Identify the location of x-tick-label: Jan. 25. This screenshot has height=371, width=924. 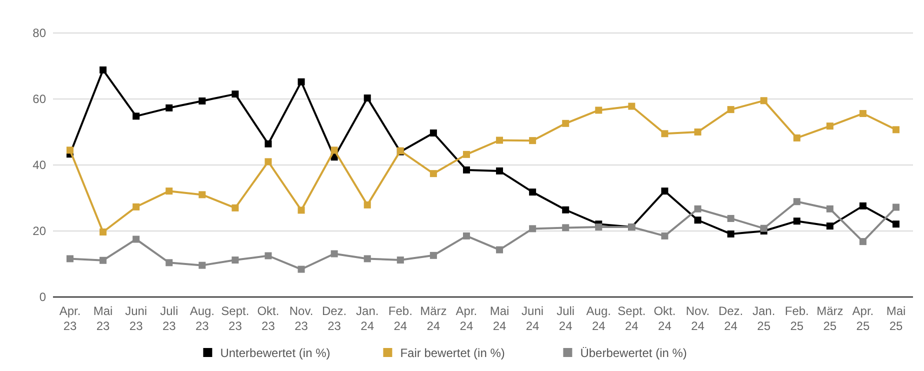
(764, 318).